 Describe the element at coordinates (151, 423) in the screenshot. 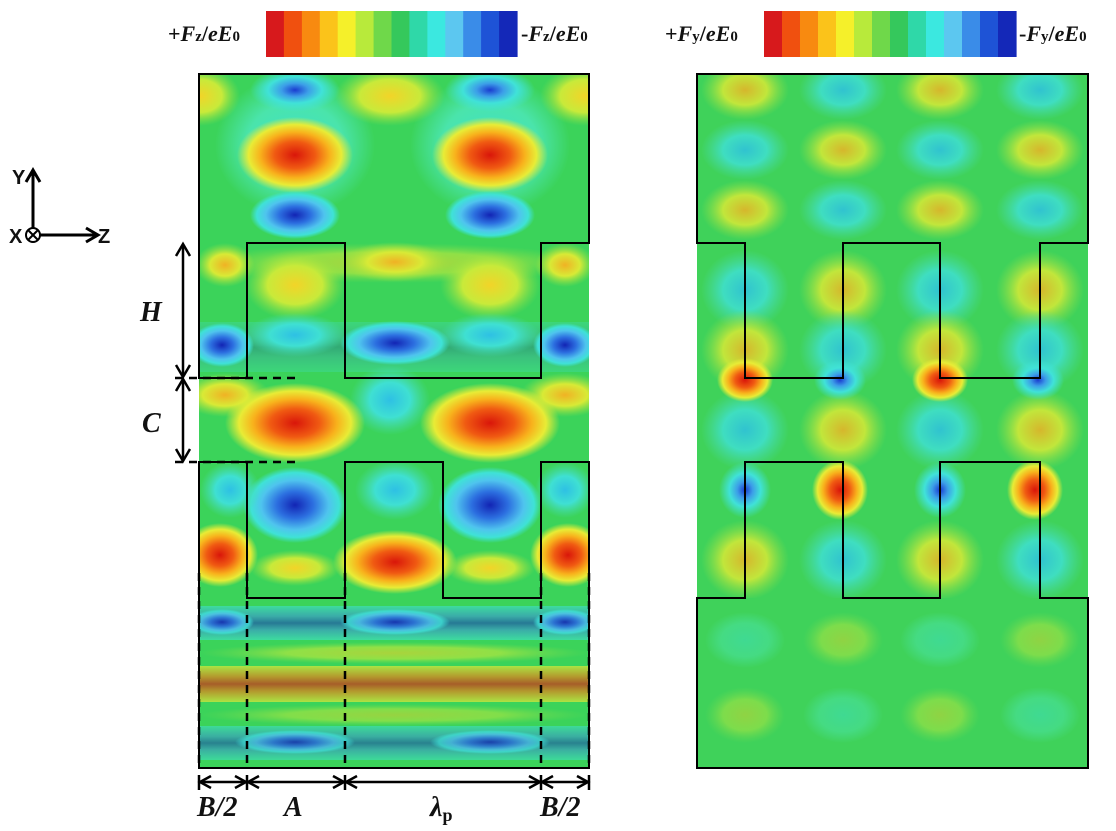

I see `dimension-C-label: C` at that location.